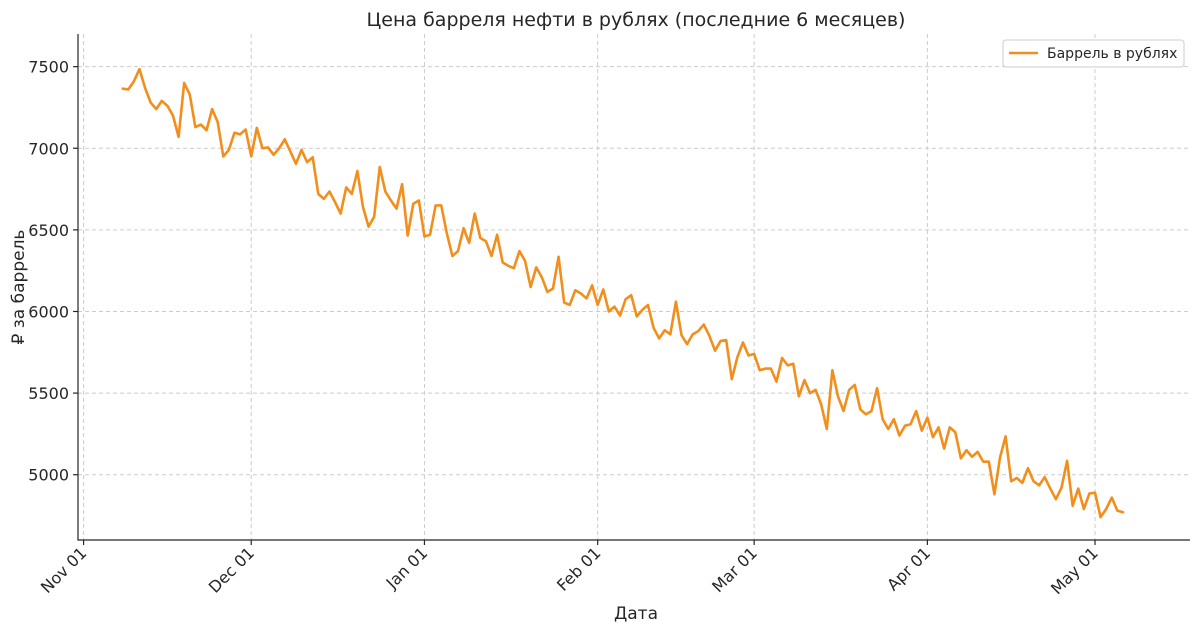  I want to click on legend-label: Баррель в рублях, so click(1112, 54).